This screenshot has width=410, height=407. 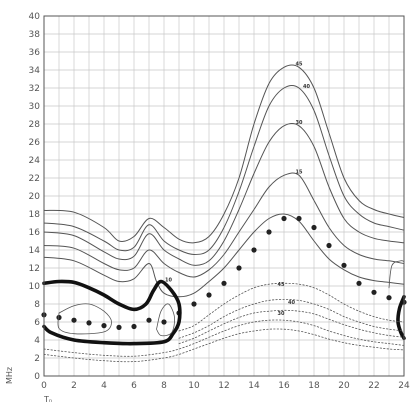 What do you see at coordinates (35, 143) in the screenshot?
I see `y-tick-label: 26` at bounding box center [35, 143].